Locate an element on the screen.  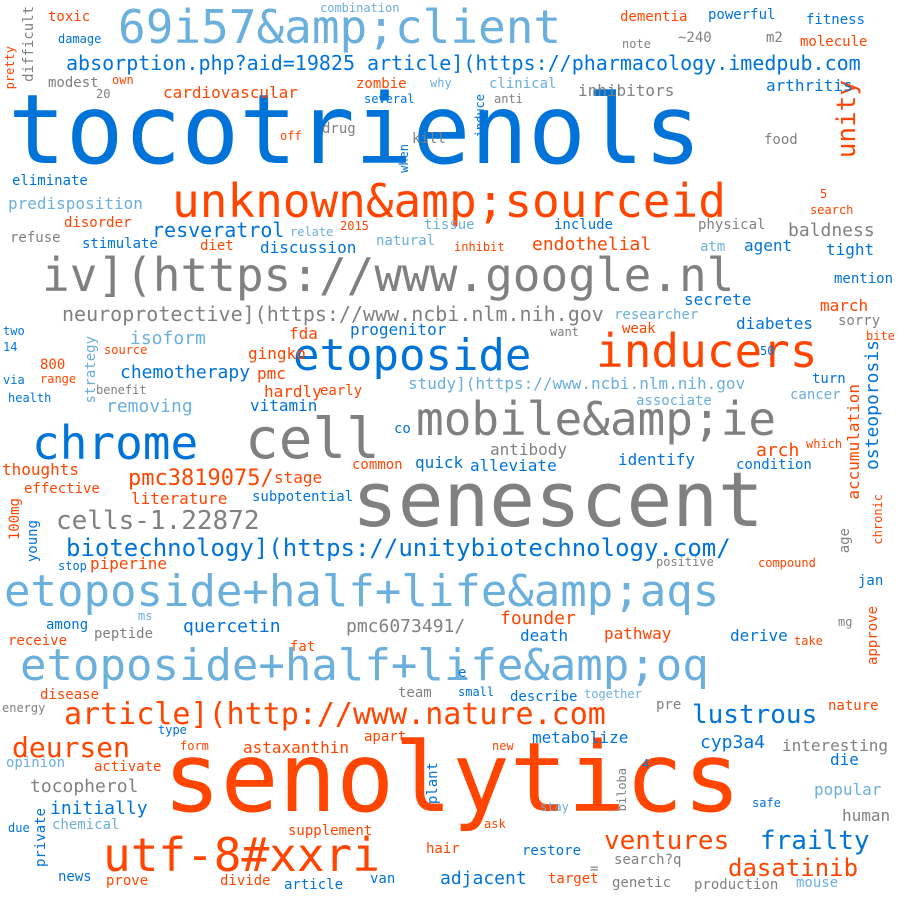
word: why is located at coordinates (441, 83).